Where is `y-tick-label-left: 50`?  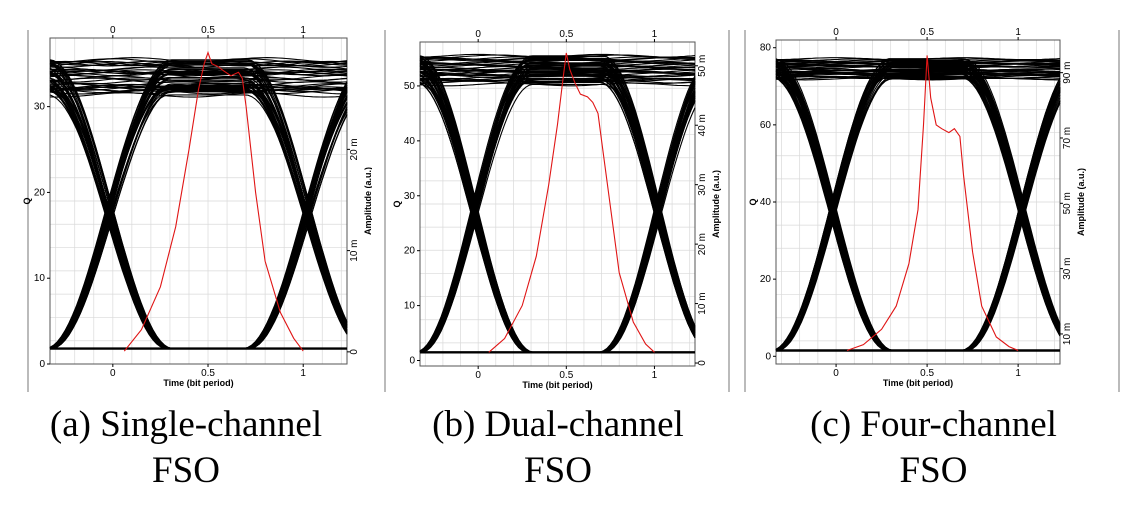
y-tick-label-left: 50 is located at coordinates (410, 86).